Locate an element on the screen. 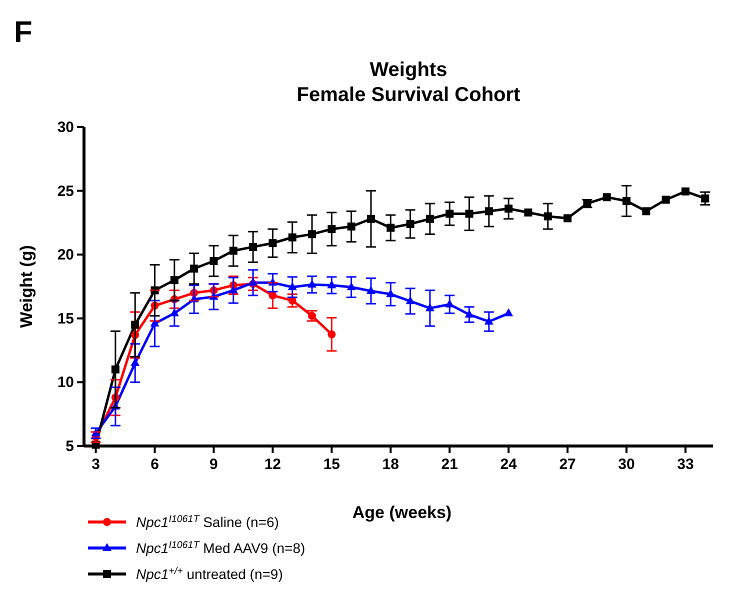  x-tick-label: 15 is located at coordinates (331, 464).